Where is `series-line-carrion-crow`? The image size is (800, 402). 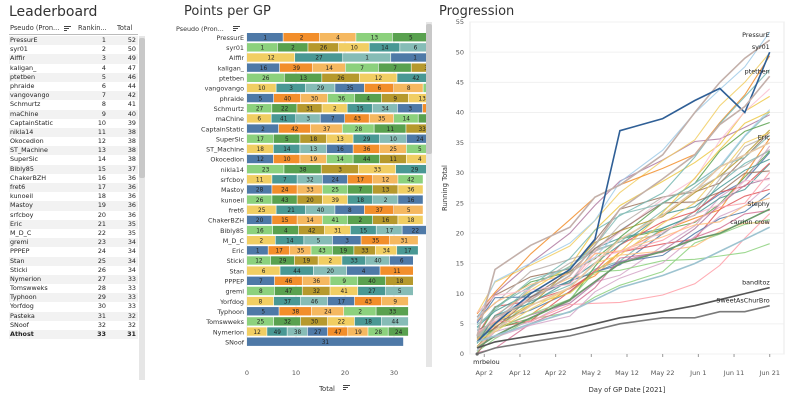 series-line-carrion-crow is located at coordinates (623, 284).